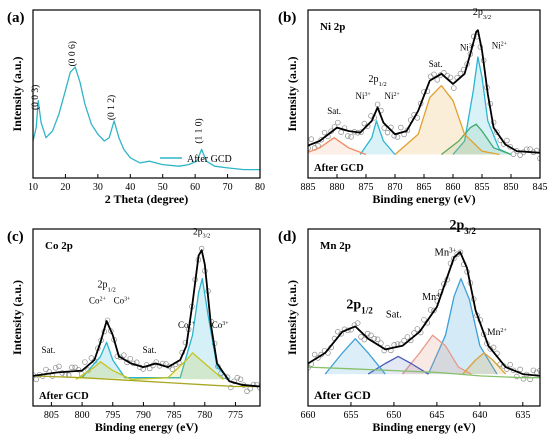 The image size is (550, 446). Describe the element at coordinates (522, 415) in the screenshot. I see `x-tick-label: 635` at that location.